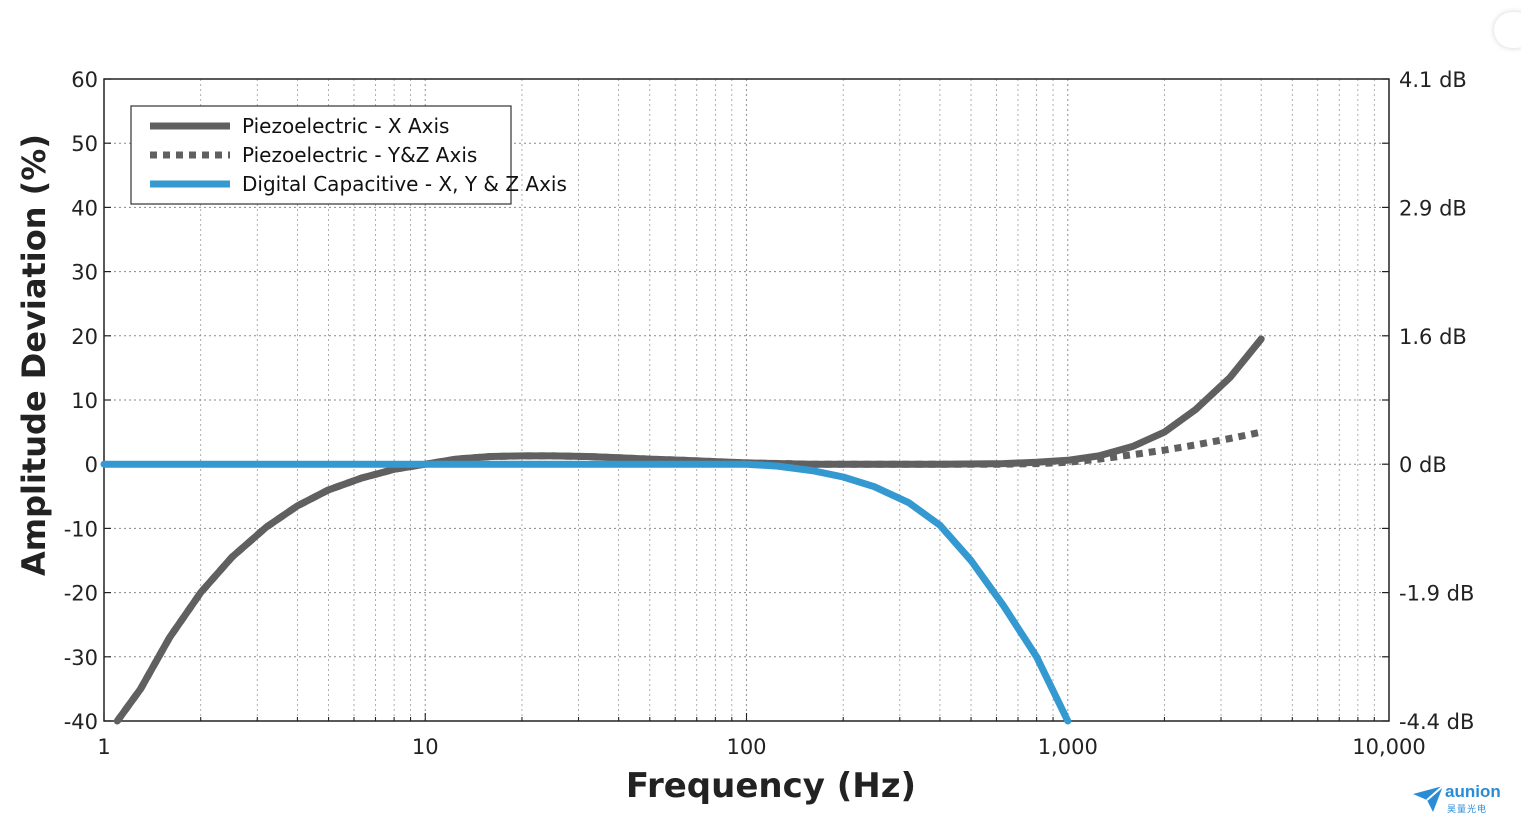 The image size is (1521, 822). I want to click on y-tick-label: 40, so click(84, 208).